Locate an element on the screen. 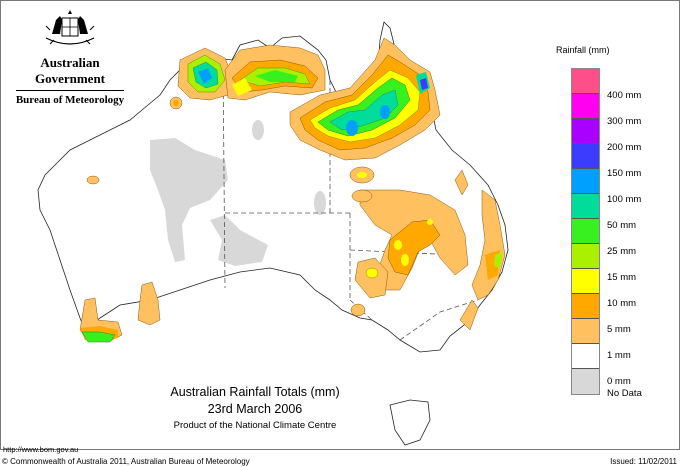  rain-north-nt is located at coordinates (275, 72).